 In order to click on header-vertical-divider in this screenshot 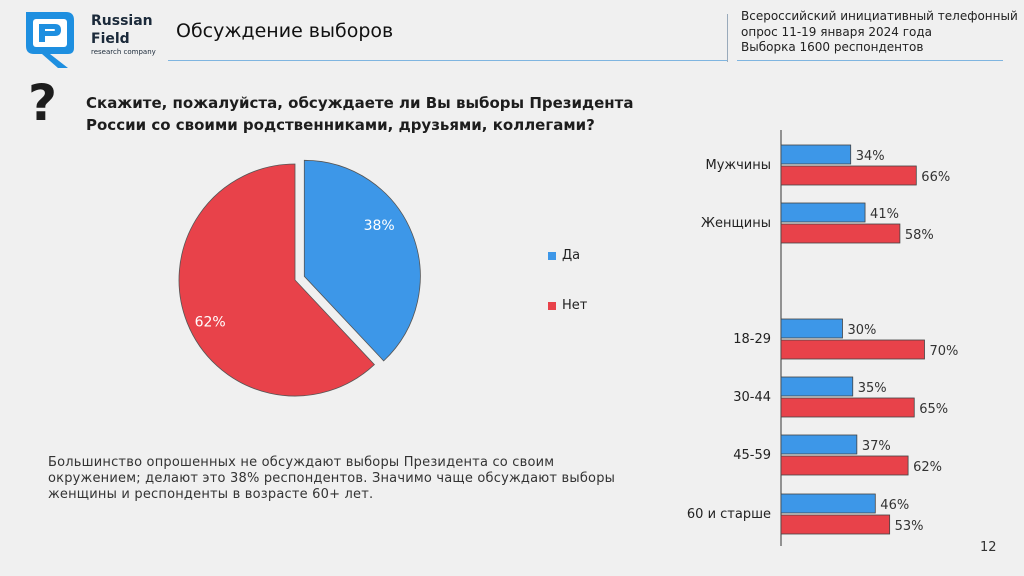, I will do `click(727, 38)`.